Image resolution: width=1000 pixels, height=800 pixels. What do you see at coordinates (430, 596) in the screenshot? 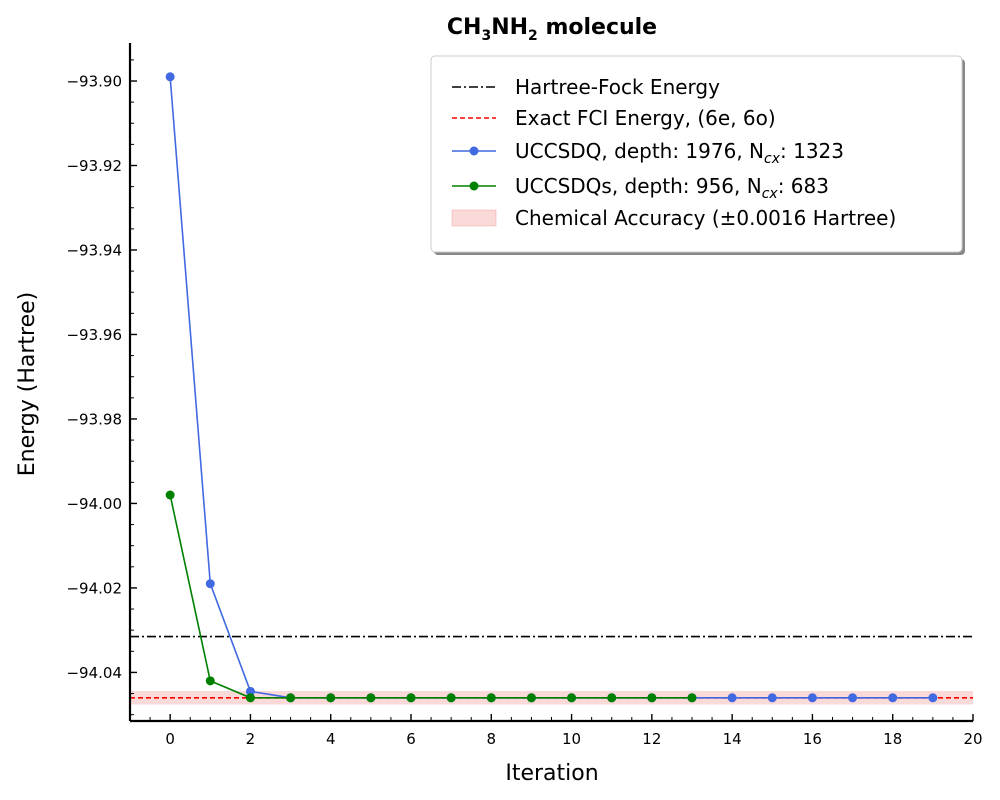
I see `series-line-uccsdqs` at bounding box center [430, 596].